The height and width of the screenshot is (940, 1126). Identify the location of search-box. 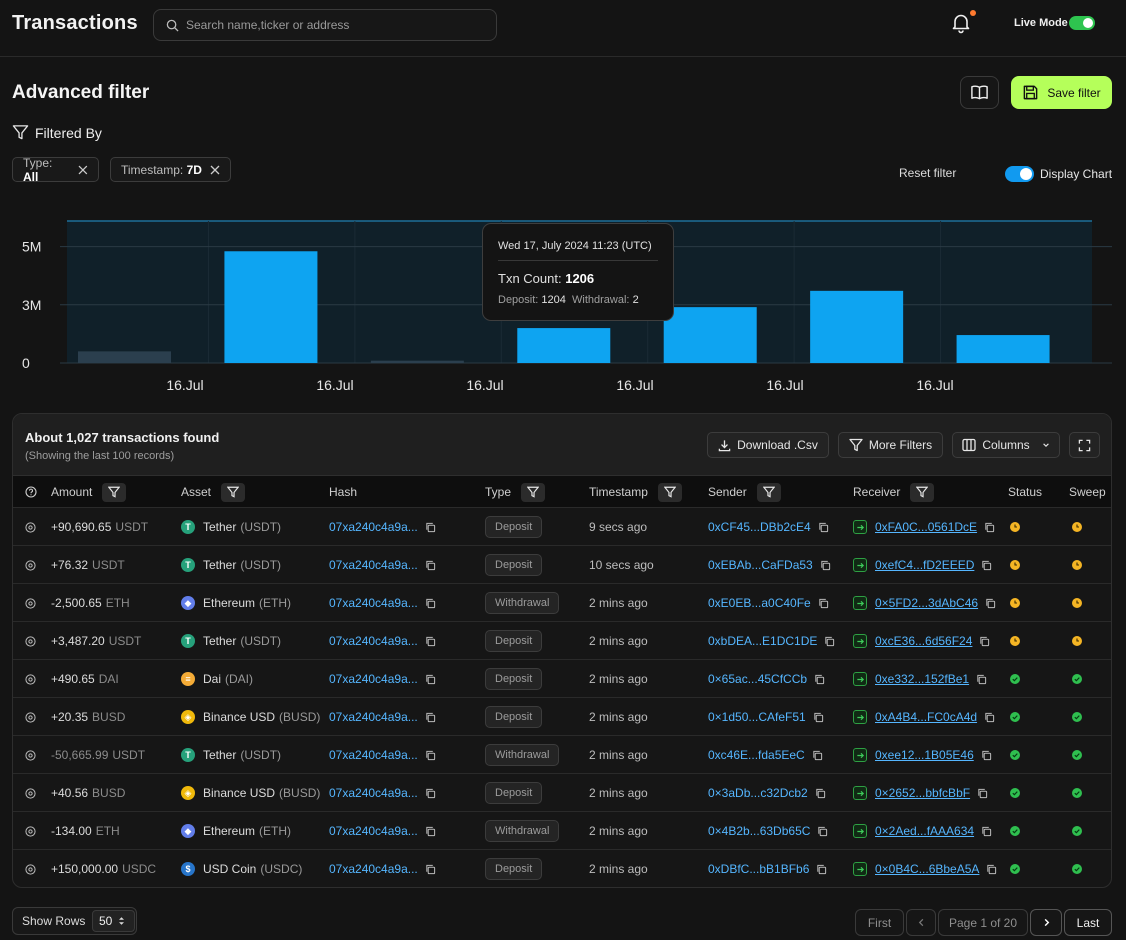
(325, 25).